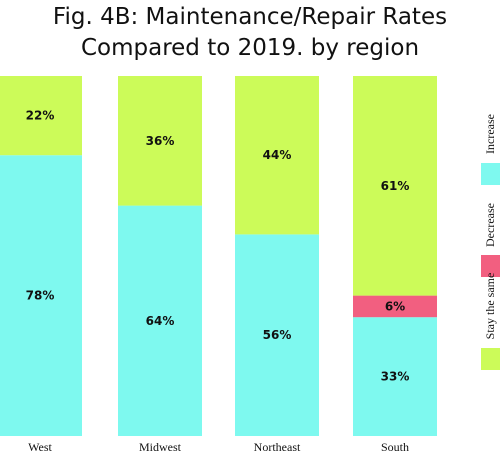  I want to click on value-label-south-stay-the-same: 61%, so click(395, 186).